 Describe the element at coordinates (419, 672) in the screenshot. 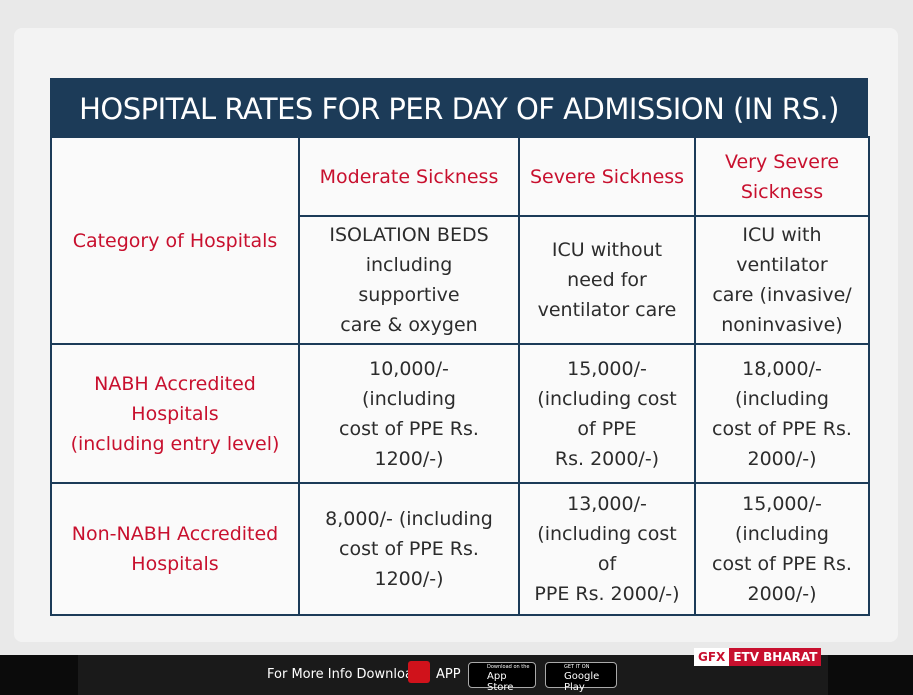

I see `app-logo` at that location.